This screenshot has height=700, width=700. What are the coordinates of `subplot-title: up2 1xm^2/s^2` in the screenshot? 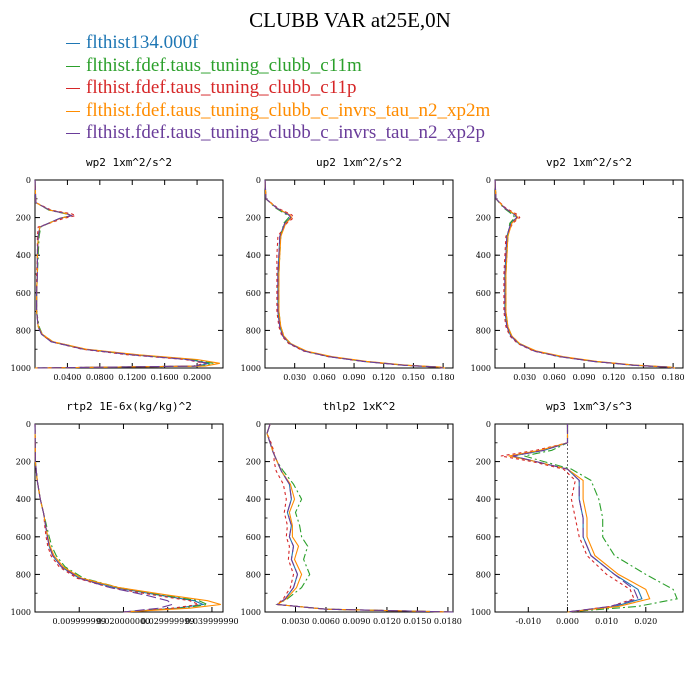 It's located at (359, 162).